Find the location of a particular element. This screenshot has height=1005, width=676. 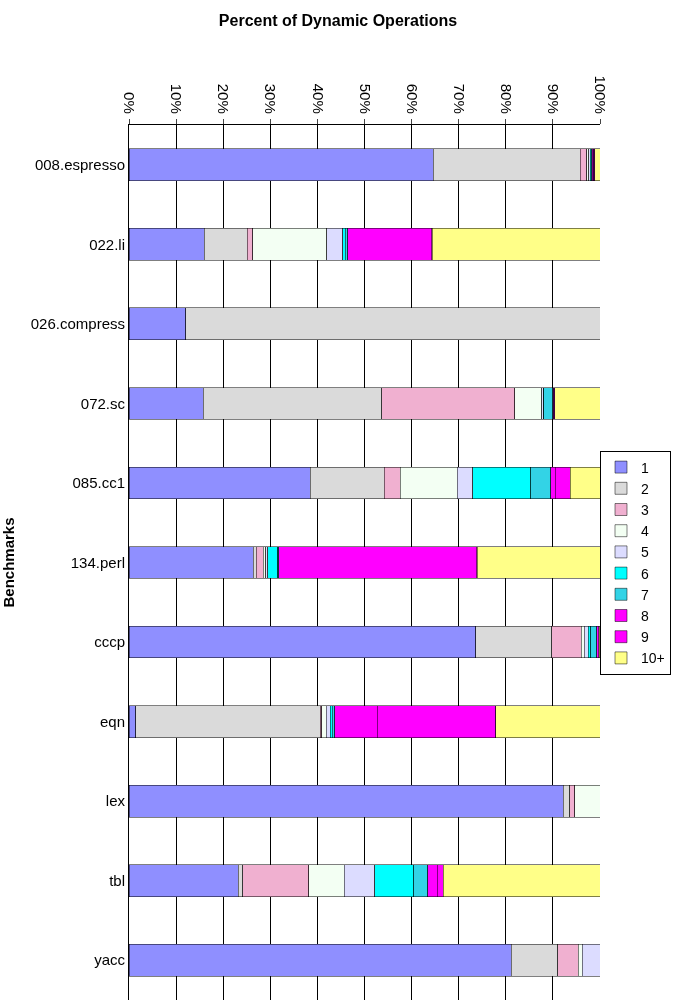

legend-label: 10+ is located at coordinates (653, 658).